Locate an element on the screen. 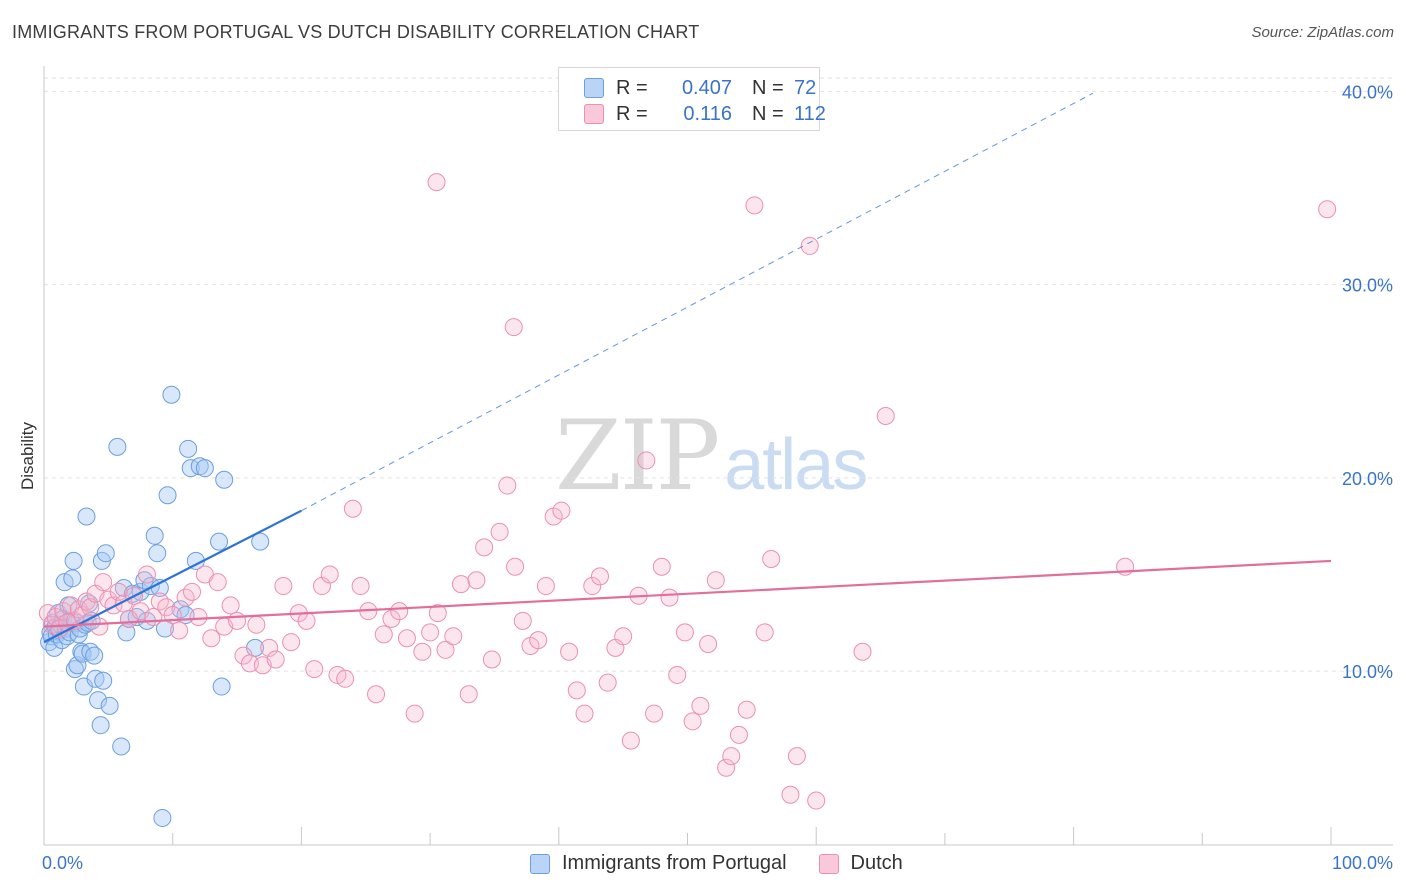  legend-n-value: 72 is located at coordinates (805, 87).